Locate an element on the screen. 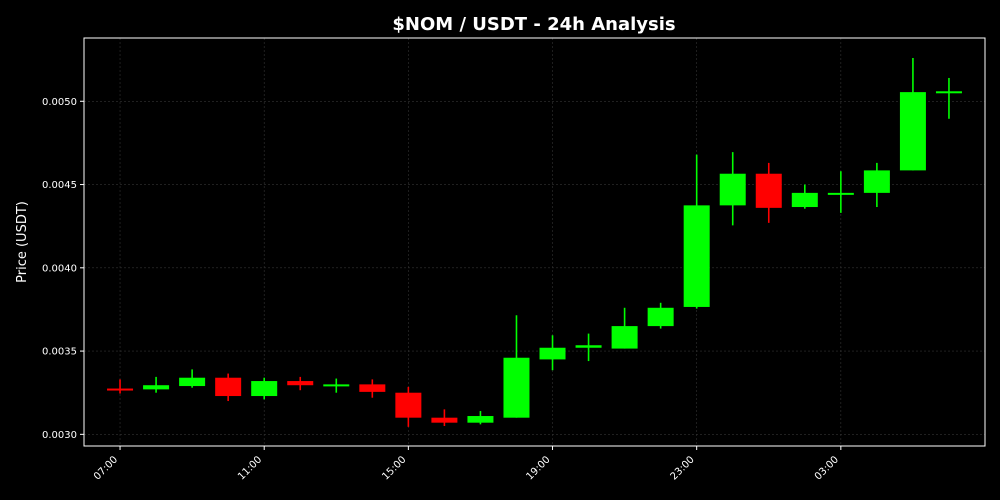 This screenshot has width=1000, height=500. x-tick-label: 15:00 is located at coordinates (394, 468).